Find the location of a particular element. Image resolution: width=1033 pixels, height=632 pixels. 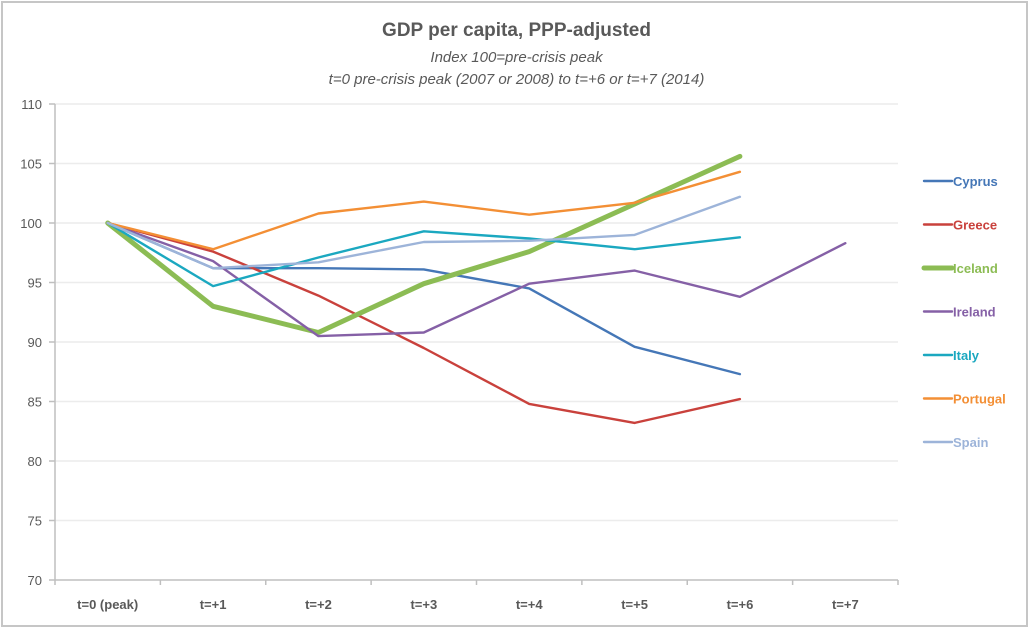

legend-label-greece: Greece is located at coordinates (975, 225).